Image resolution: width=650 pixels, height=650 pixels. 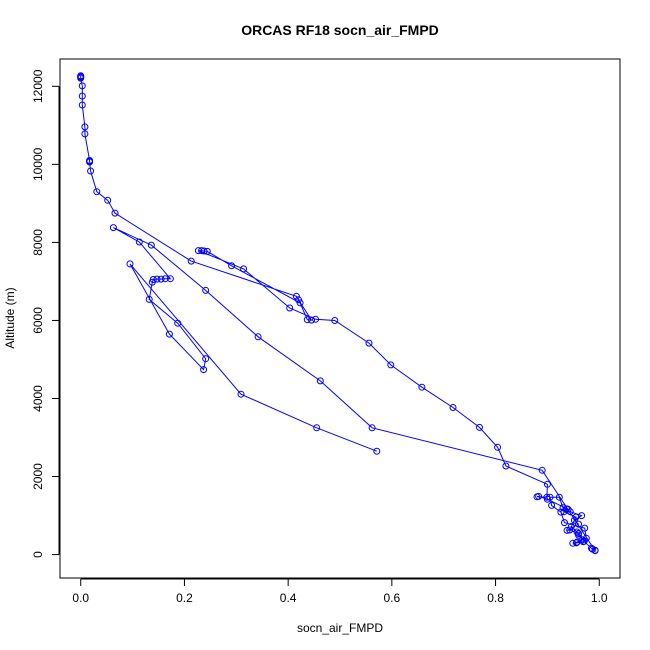 I want to click on y-tick-label: 4000, so click(x=38, y=398).